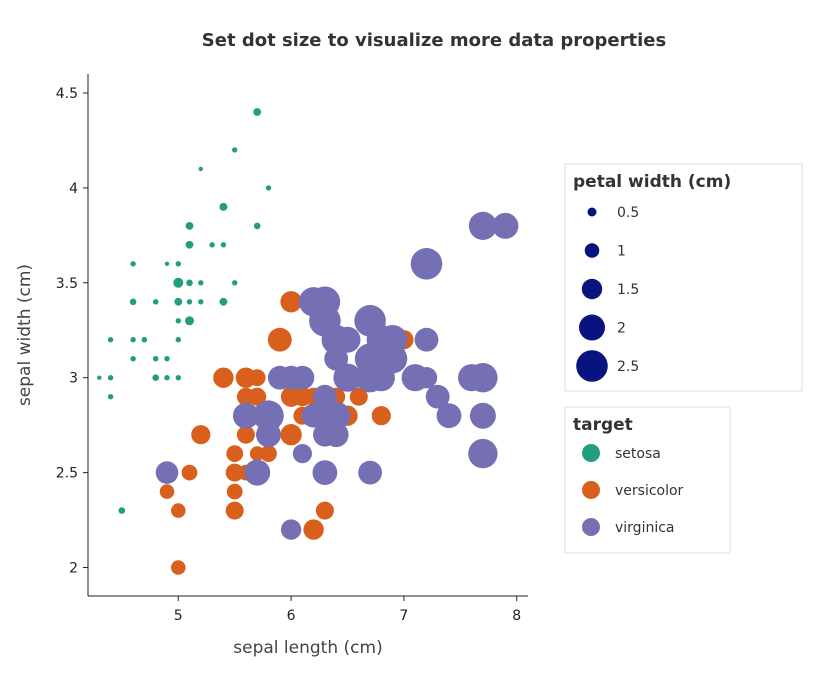  Describe the element at coordinates (628, 290) in the screenshot. I see `size-legend-label: 1.5` at that location.